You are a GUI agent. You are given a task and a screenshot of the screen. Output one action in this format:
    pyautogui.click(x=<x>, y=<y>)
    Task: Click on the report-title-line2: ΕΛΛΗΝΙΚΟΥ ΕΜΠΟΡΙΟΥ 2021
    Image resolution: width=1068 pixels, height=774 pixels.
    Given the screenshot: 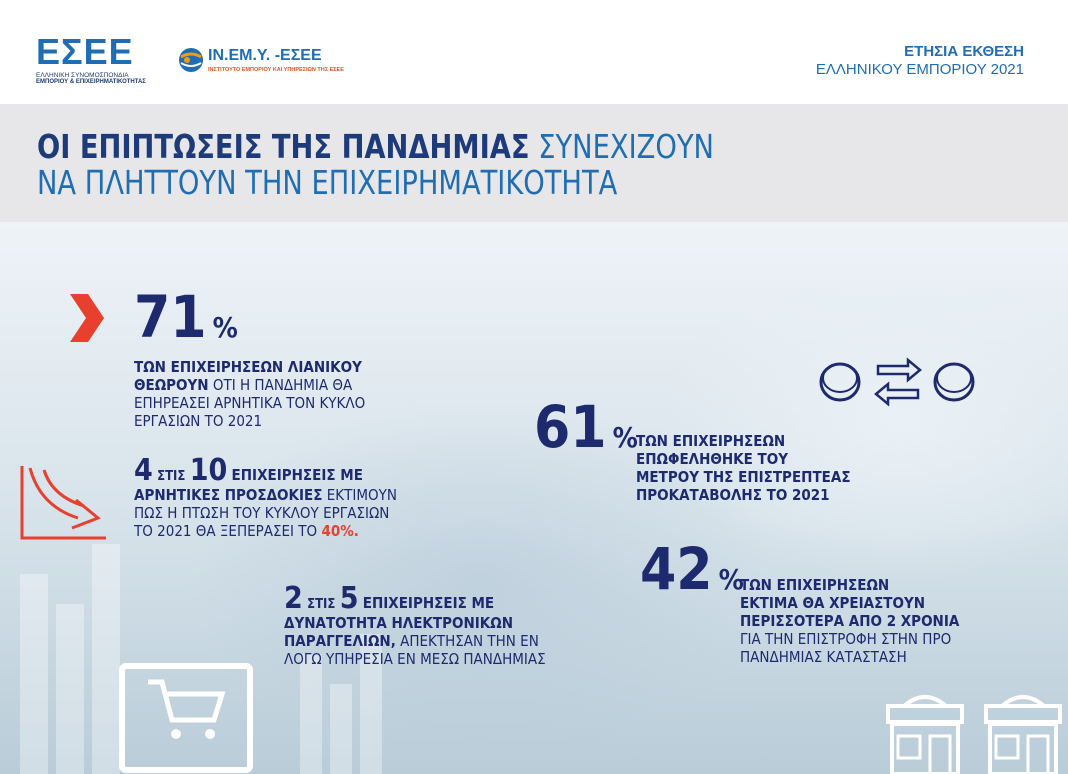 What is the action you would take?
    pyautogui.click(x=919, y=69)
    